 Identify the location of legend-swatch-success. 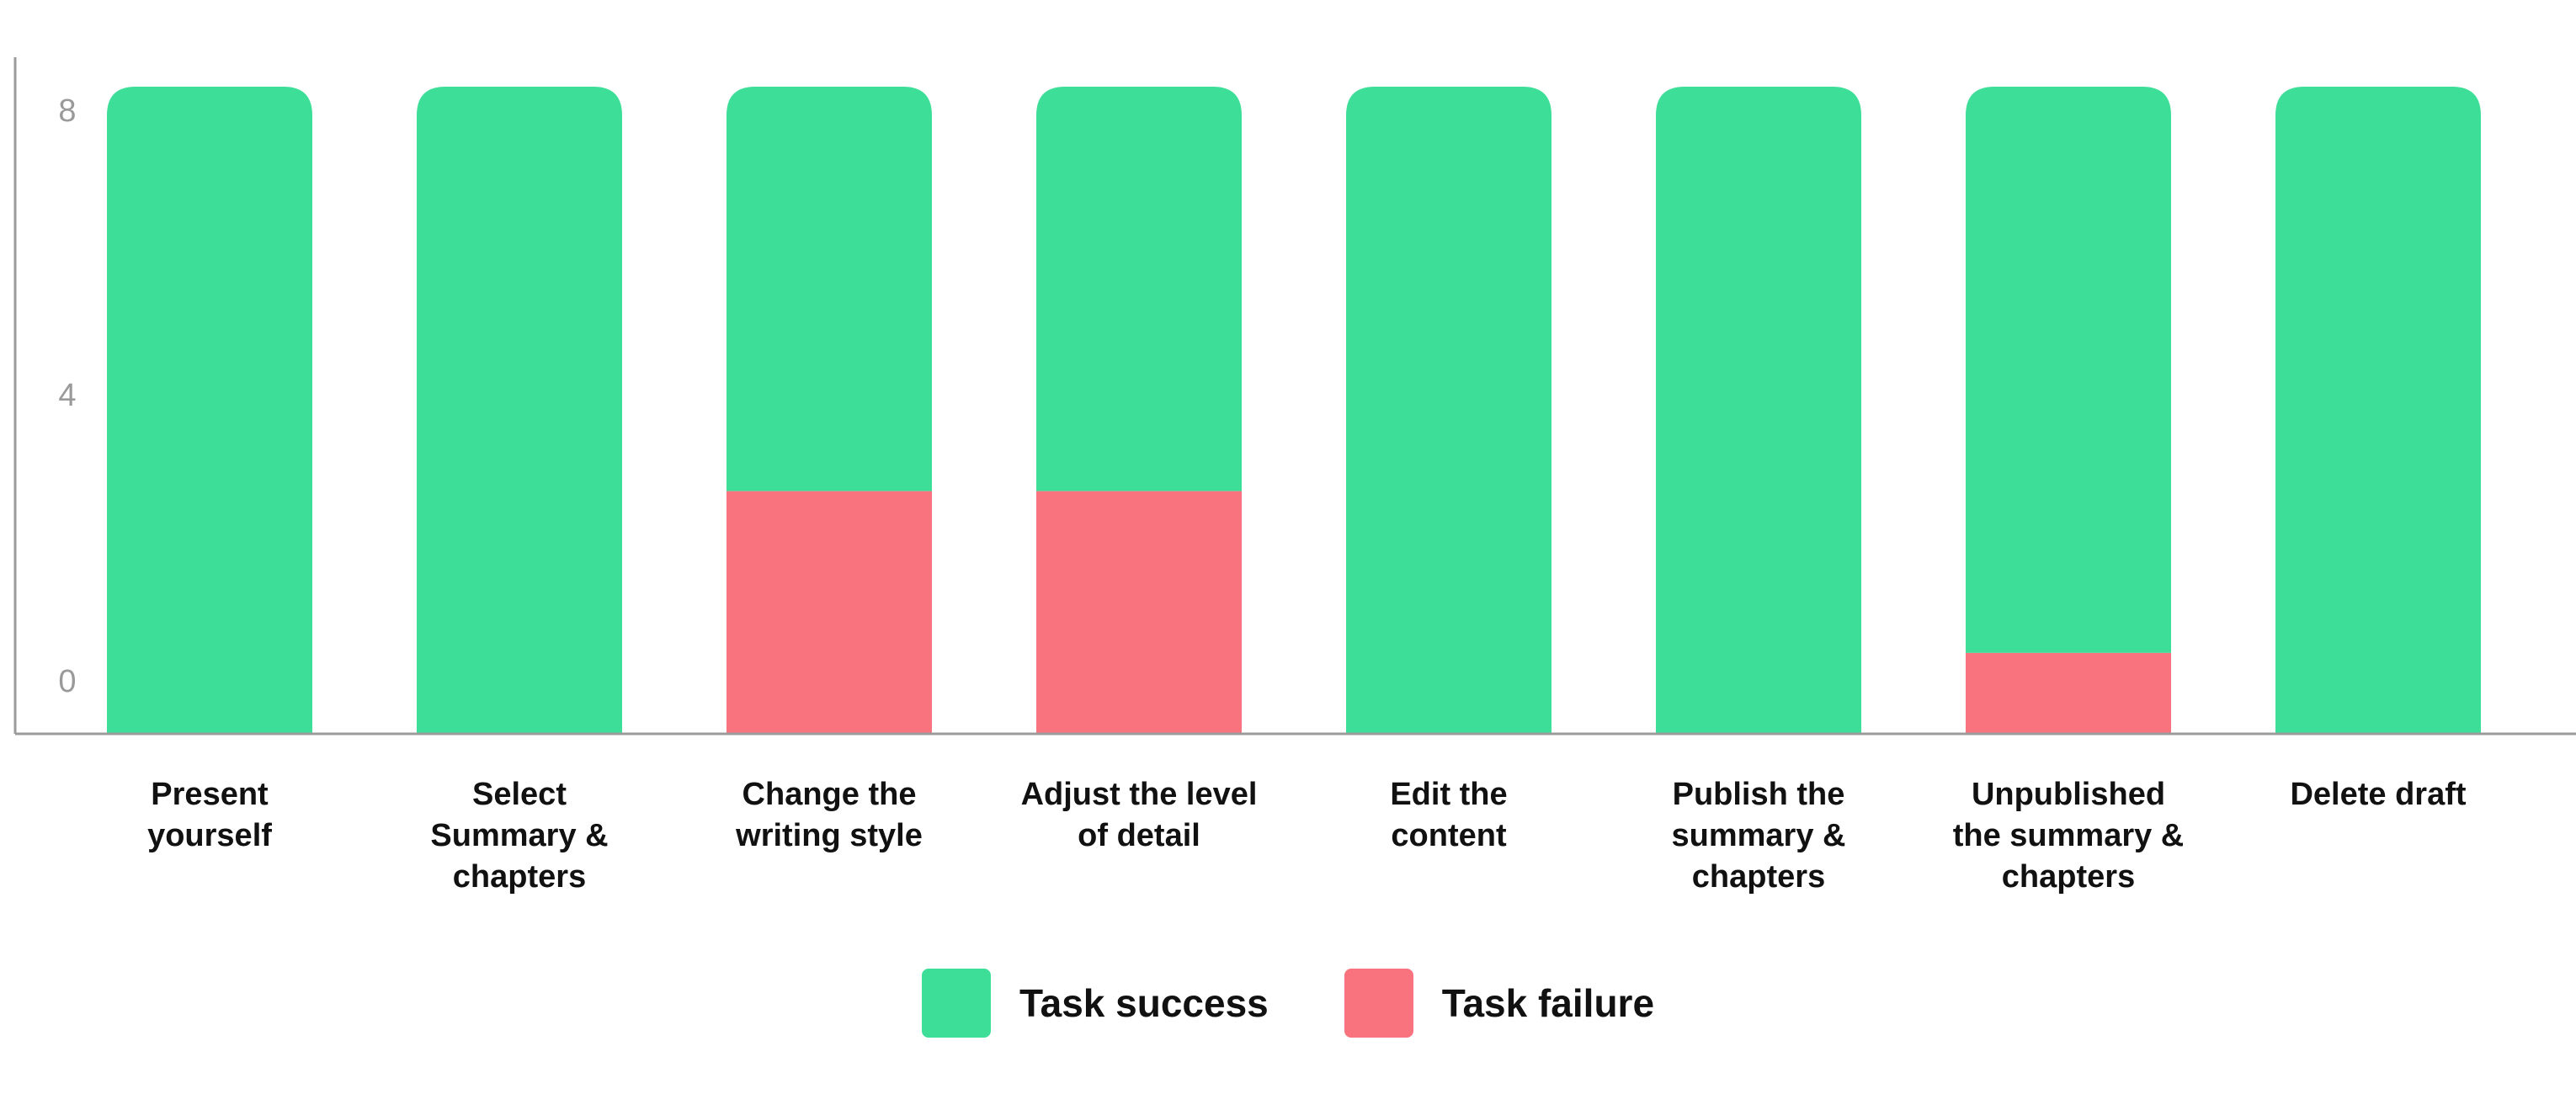
(956, 1003).